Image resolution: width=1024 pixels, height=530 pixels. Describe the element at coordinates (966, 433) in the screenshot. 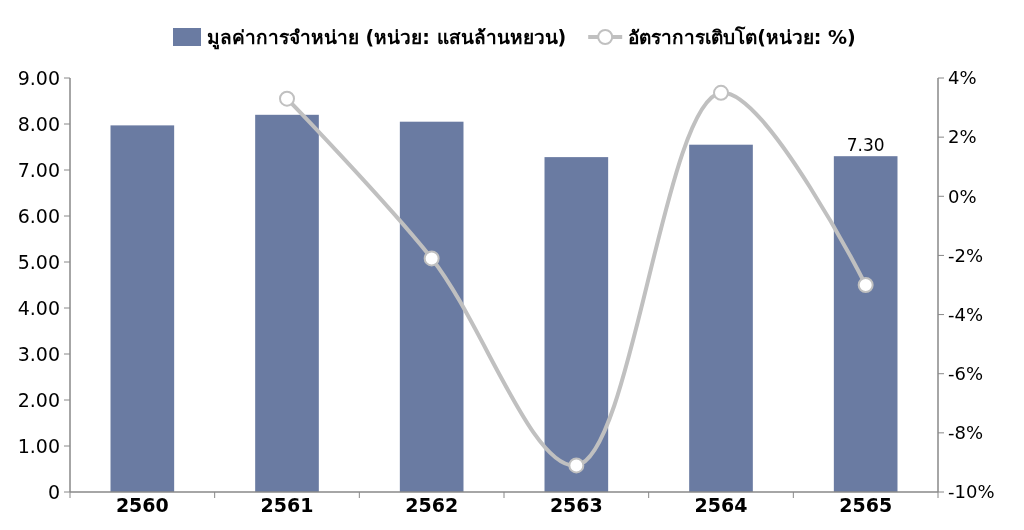

I see `y2-tick-label: -8%` at that location.